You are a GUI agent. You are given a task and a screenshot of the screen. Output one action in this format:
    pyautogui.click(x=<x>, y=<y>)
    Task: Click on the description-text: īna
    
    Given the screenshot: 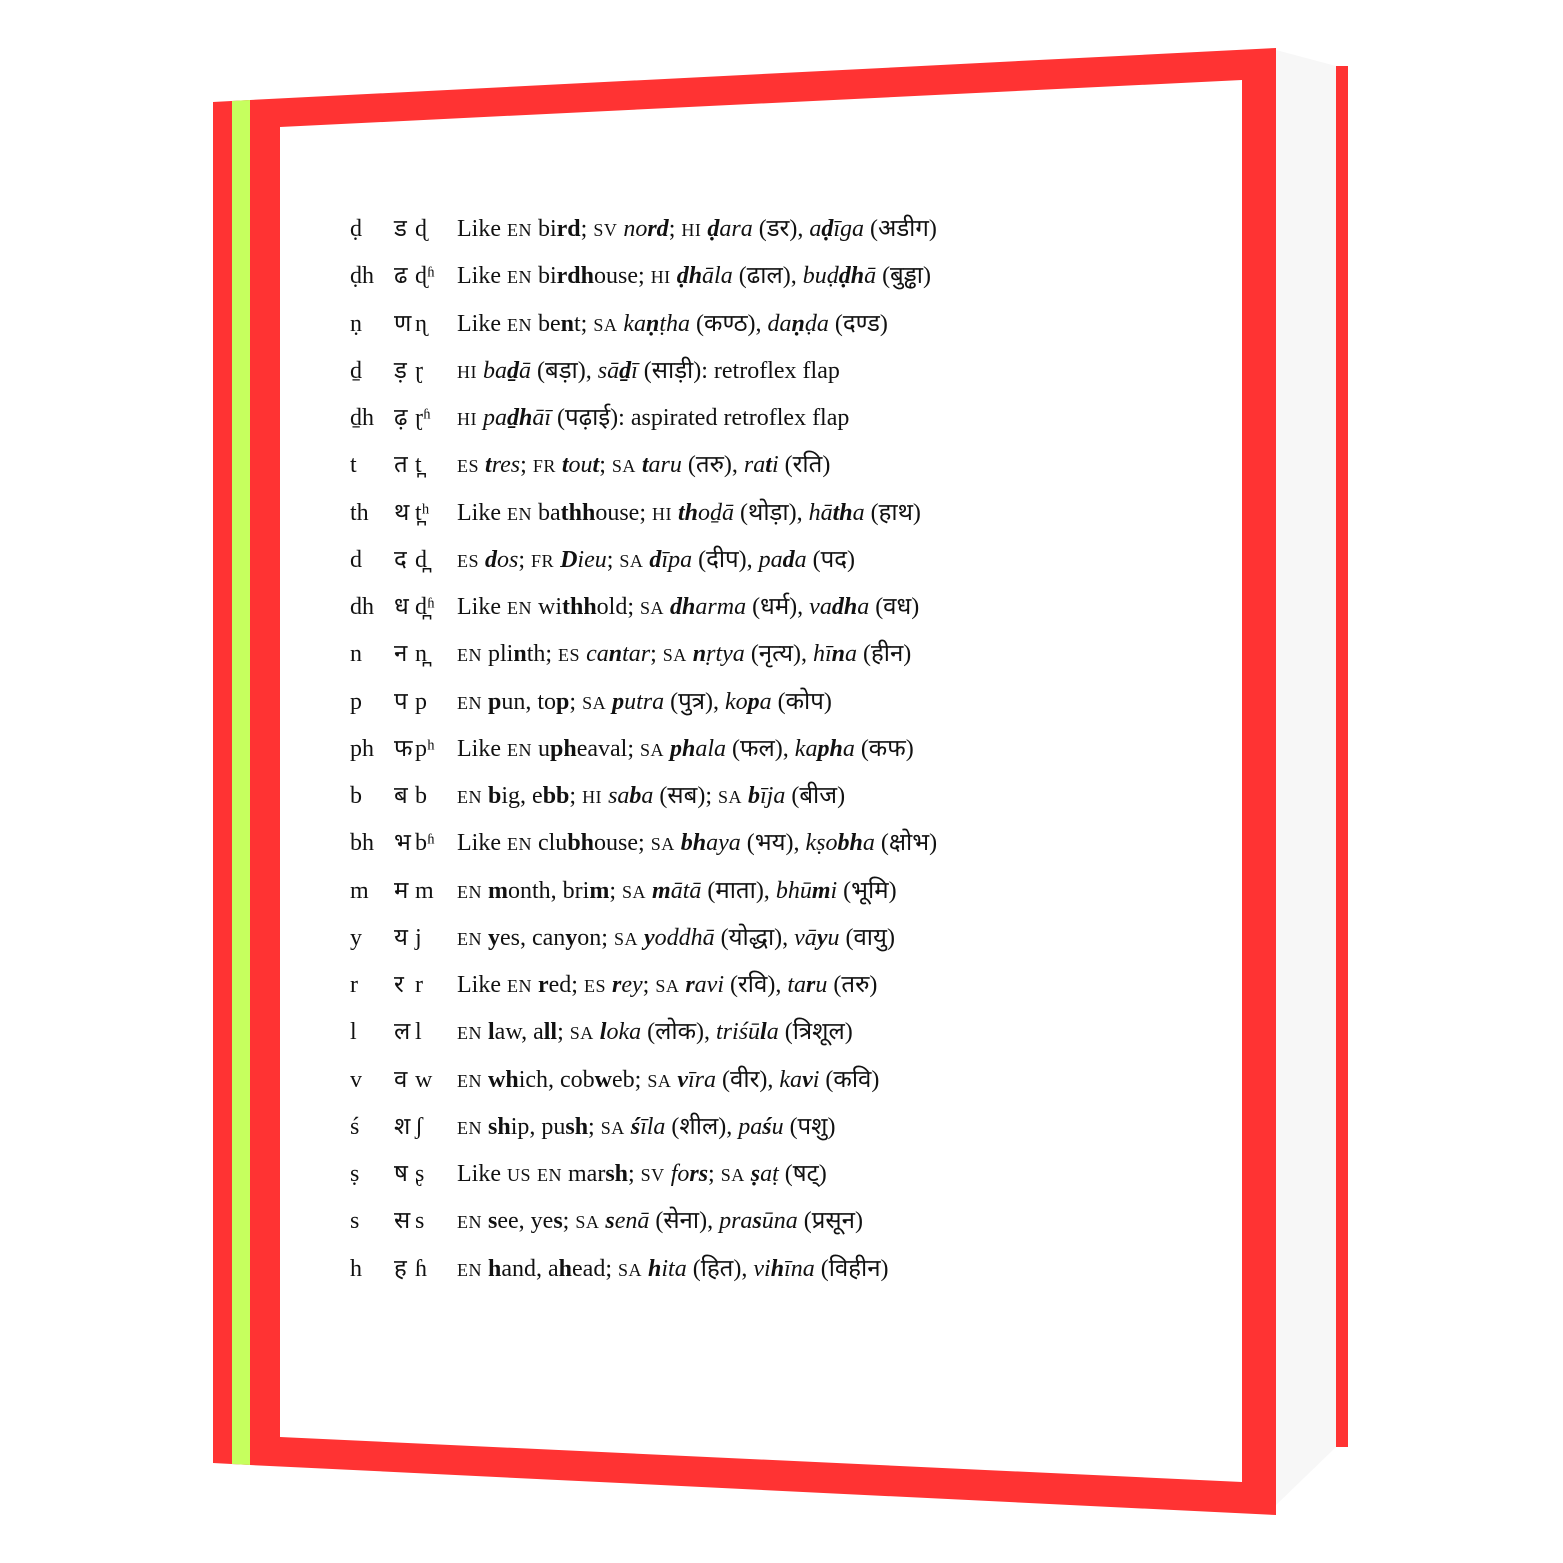 What is the action you would take?
    pyautogui.click(x=799, y=1268)
    